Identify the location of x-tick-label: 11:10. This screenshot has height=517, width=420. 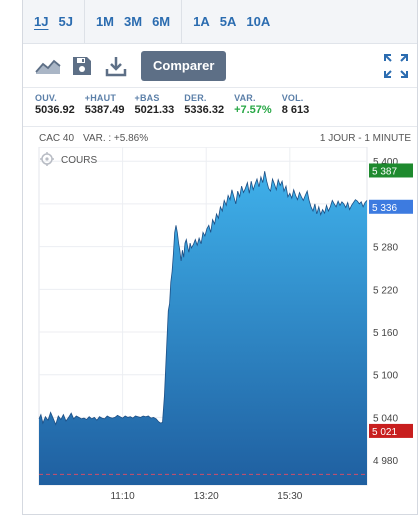
(122, 496).